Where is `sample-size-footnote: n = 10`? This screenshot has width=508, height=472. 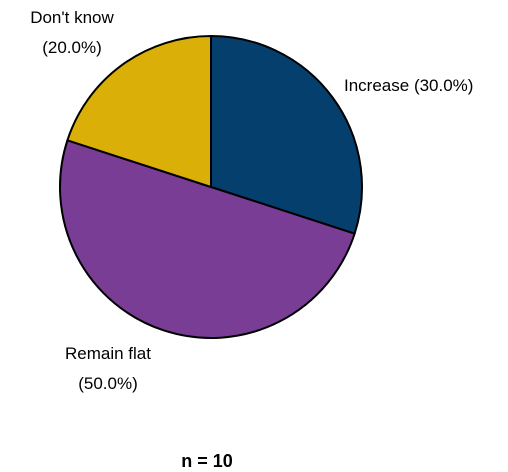
sample-size-footnote: n = 10 is located at coordinates (207, 461).